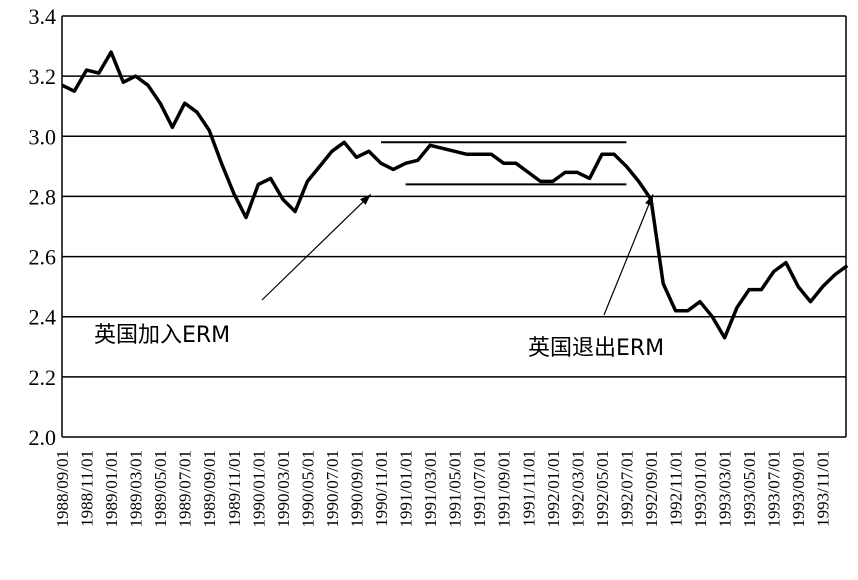 This screenshot has width=858, height=580. What do you see at coordinates (725, 488) in the screenshot?
I see `x-tick-label: 1993/03/01` at bounding box center [725, 488].